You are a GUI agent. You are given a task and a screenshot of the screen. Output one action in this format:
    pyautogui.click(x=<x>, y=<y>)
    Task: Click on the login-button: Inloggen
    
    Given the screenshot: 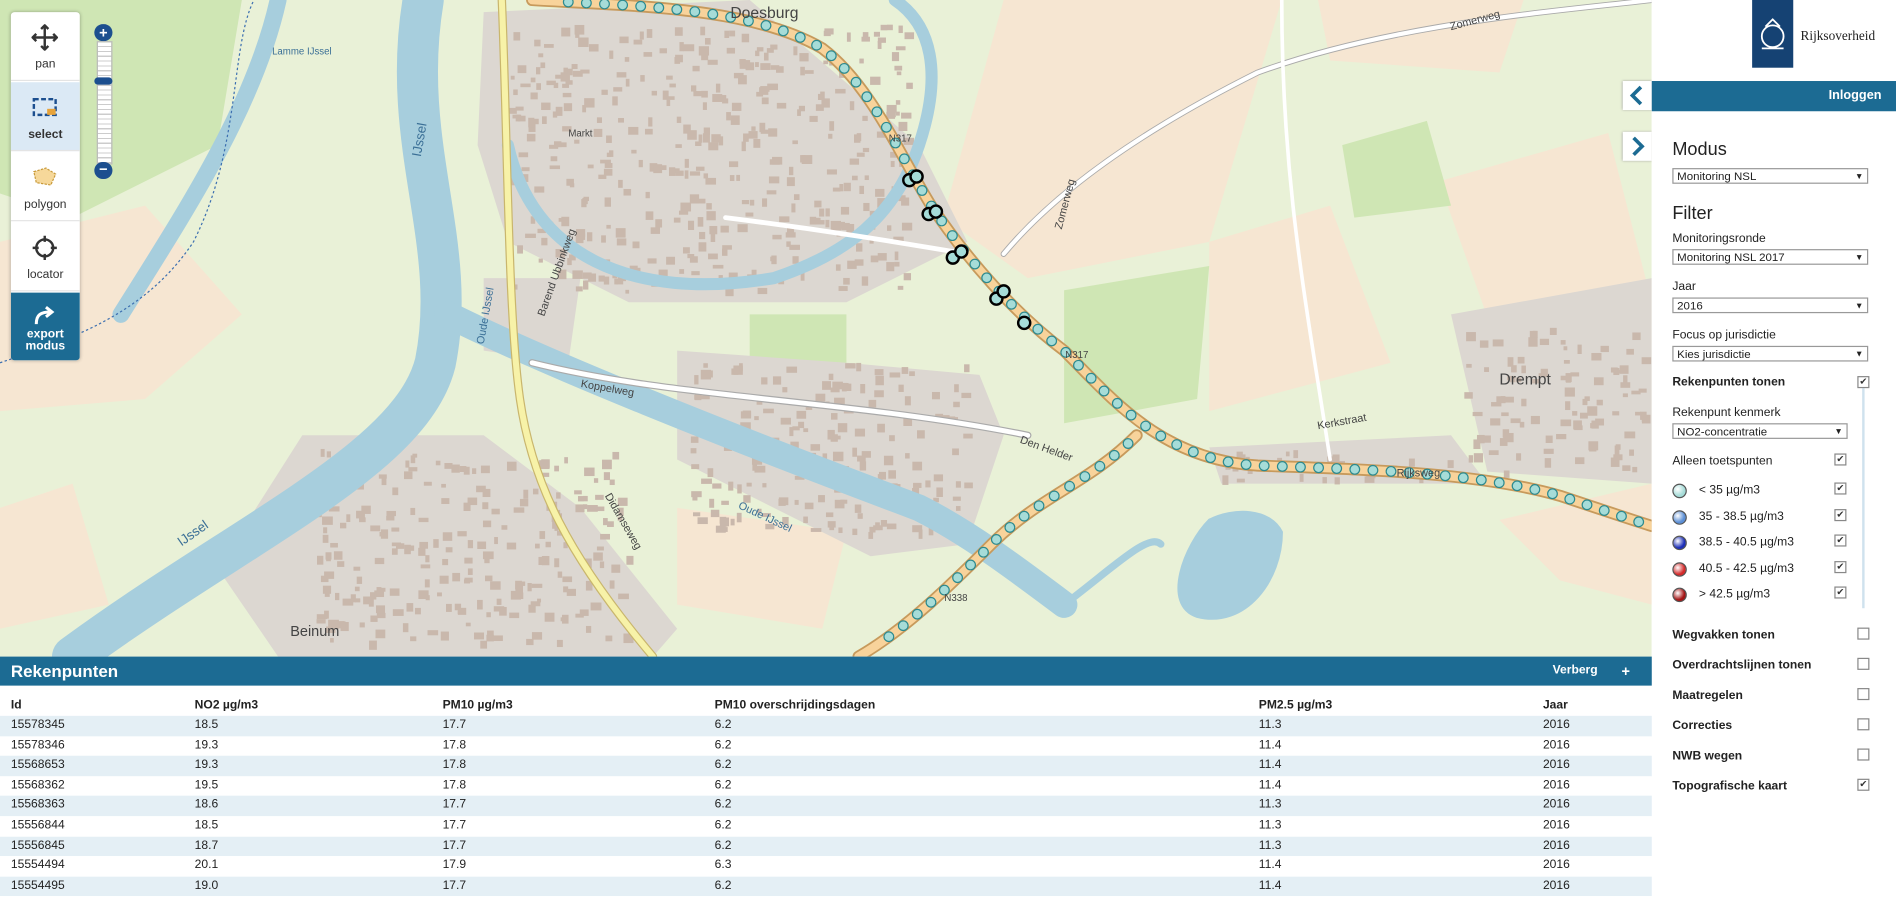 What is the action you would take?
    pyautogui.click(x=1855, y=95)
    